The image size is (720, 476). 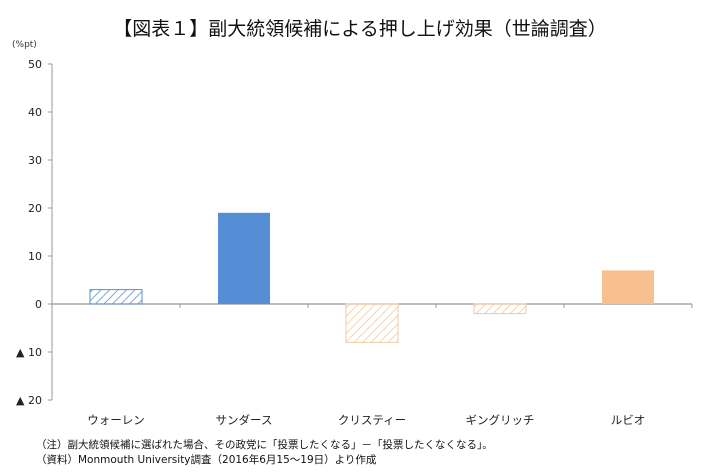 What do you see at coordinates (360, 29) in the screenshot?
I see `chart-title: 【図表１】副大統領候補による押し上げ効果（世論調査）` at bounding box center [360, 29].